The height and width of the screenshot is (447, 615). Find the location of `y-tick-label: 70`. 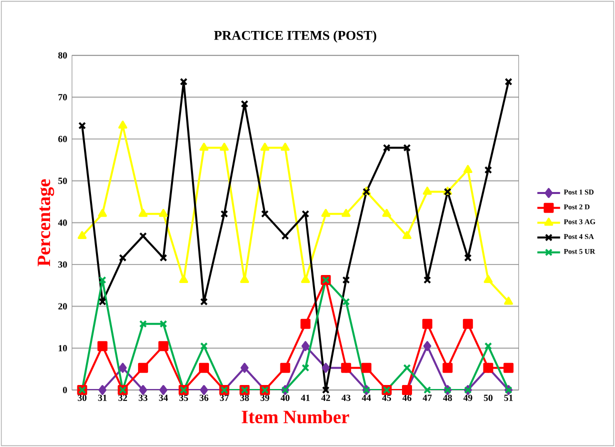

y-tick-label: 70 is located at coordinates (62, 97).